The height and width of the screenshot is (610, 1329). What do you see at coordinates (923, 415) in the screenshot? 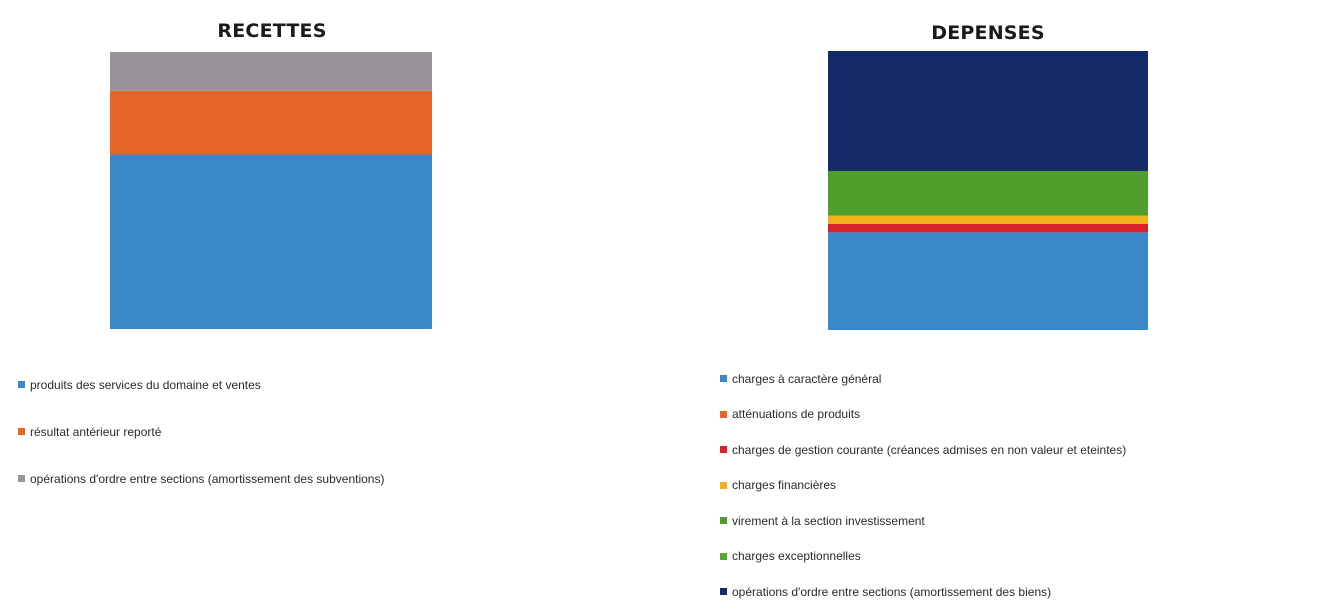
I see `depenses-legend-item: atténuations de produits` at bounding box center [923, 415].